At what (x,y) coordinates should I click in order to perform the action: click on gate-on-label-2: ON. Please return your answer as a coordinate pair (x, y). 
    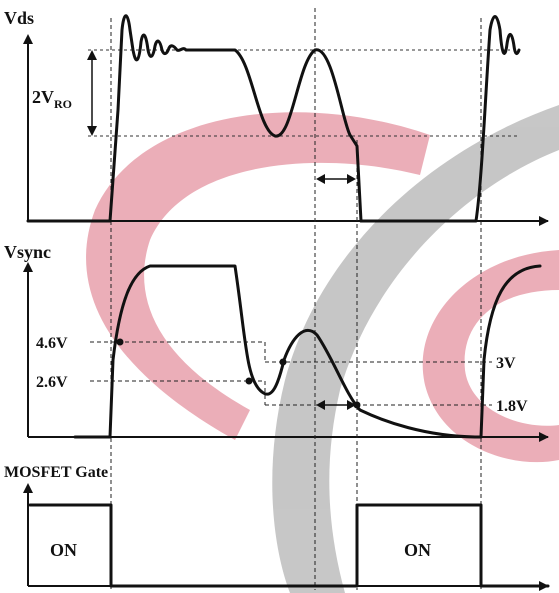
    Looking at the image, I should click on (417, 550).